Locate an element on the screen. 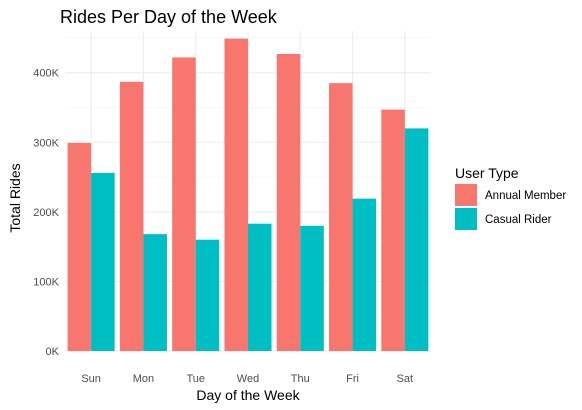 Image resolution: width=582 pixels, height=410 pixels. x-tick-label: Tue is located at coordinates (195, 379).